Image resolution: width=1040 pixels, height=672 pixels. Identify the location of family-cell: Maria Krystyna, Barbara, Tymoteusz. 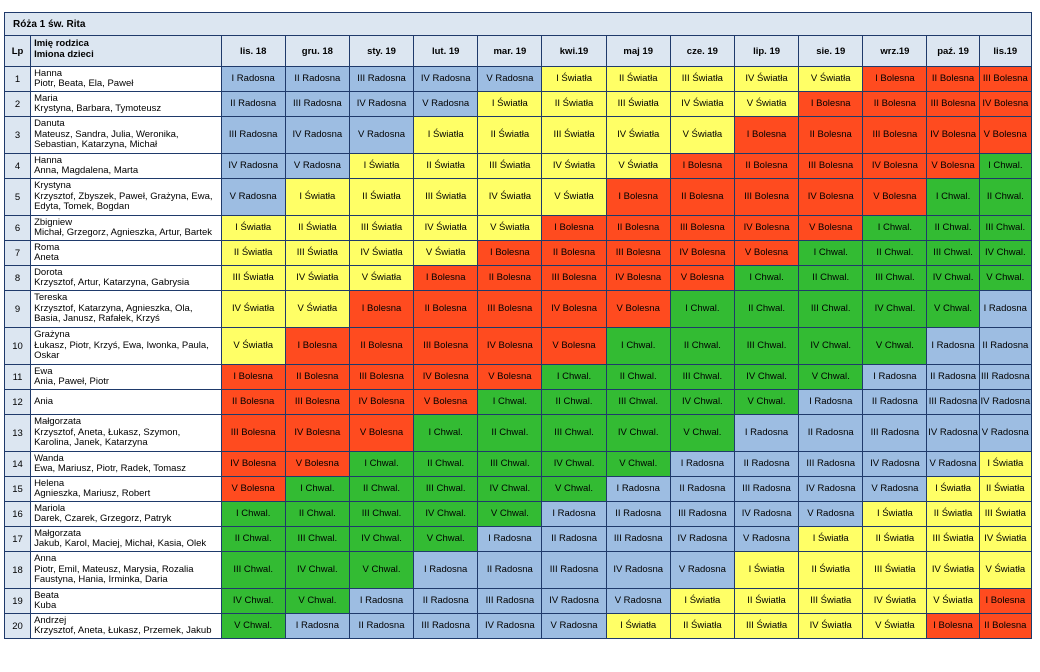
(126, 104).